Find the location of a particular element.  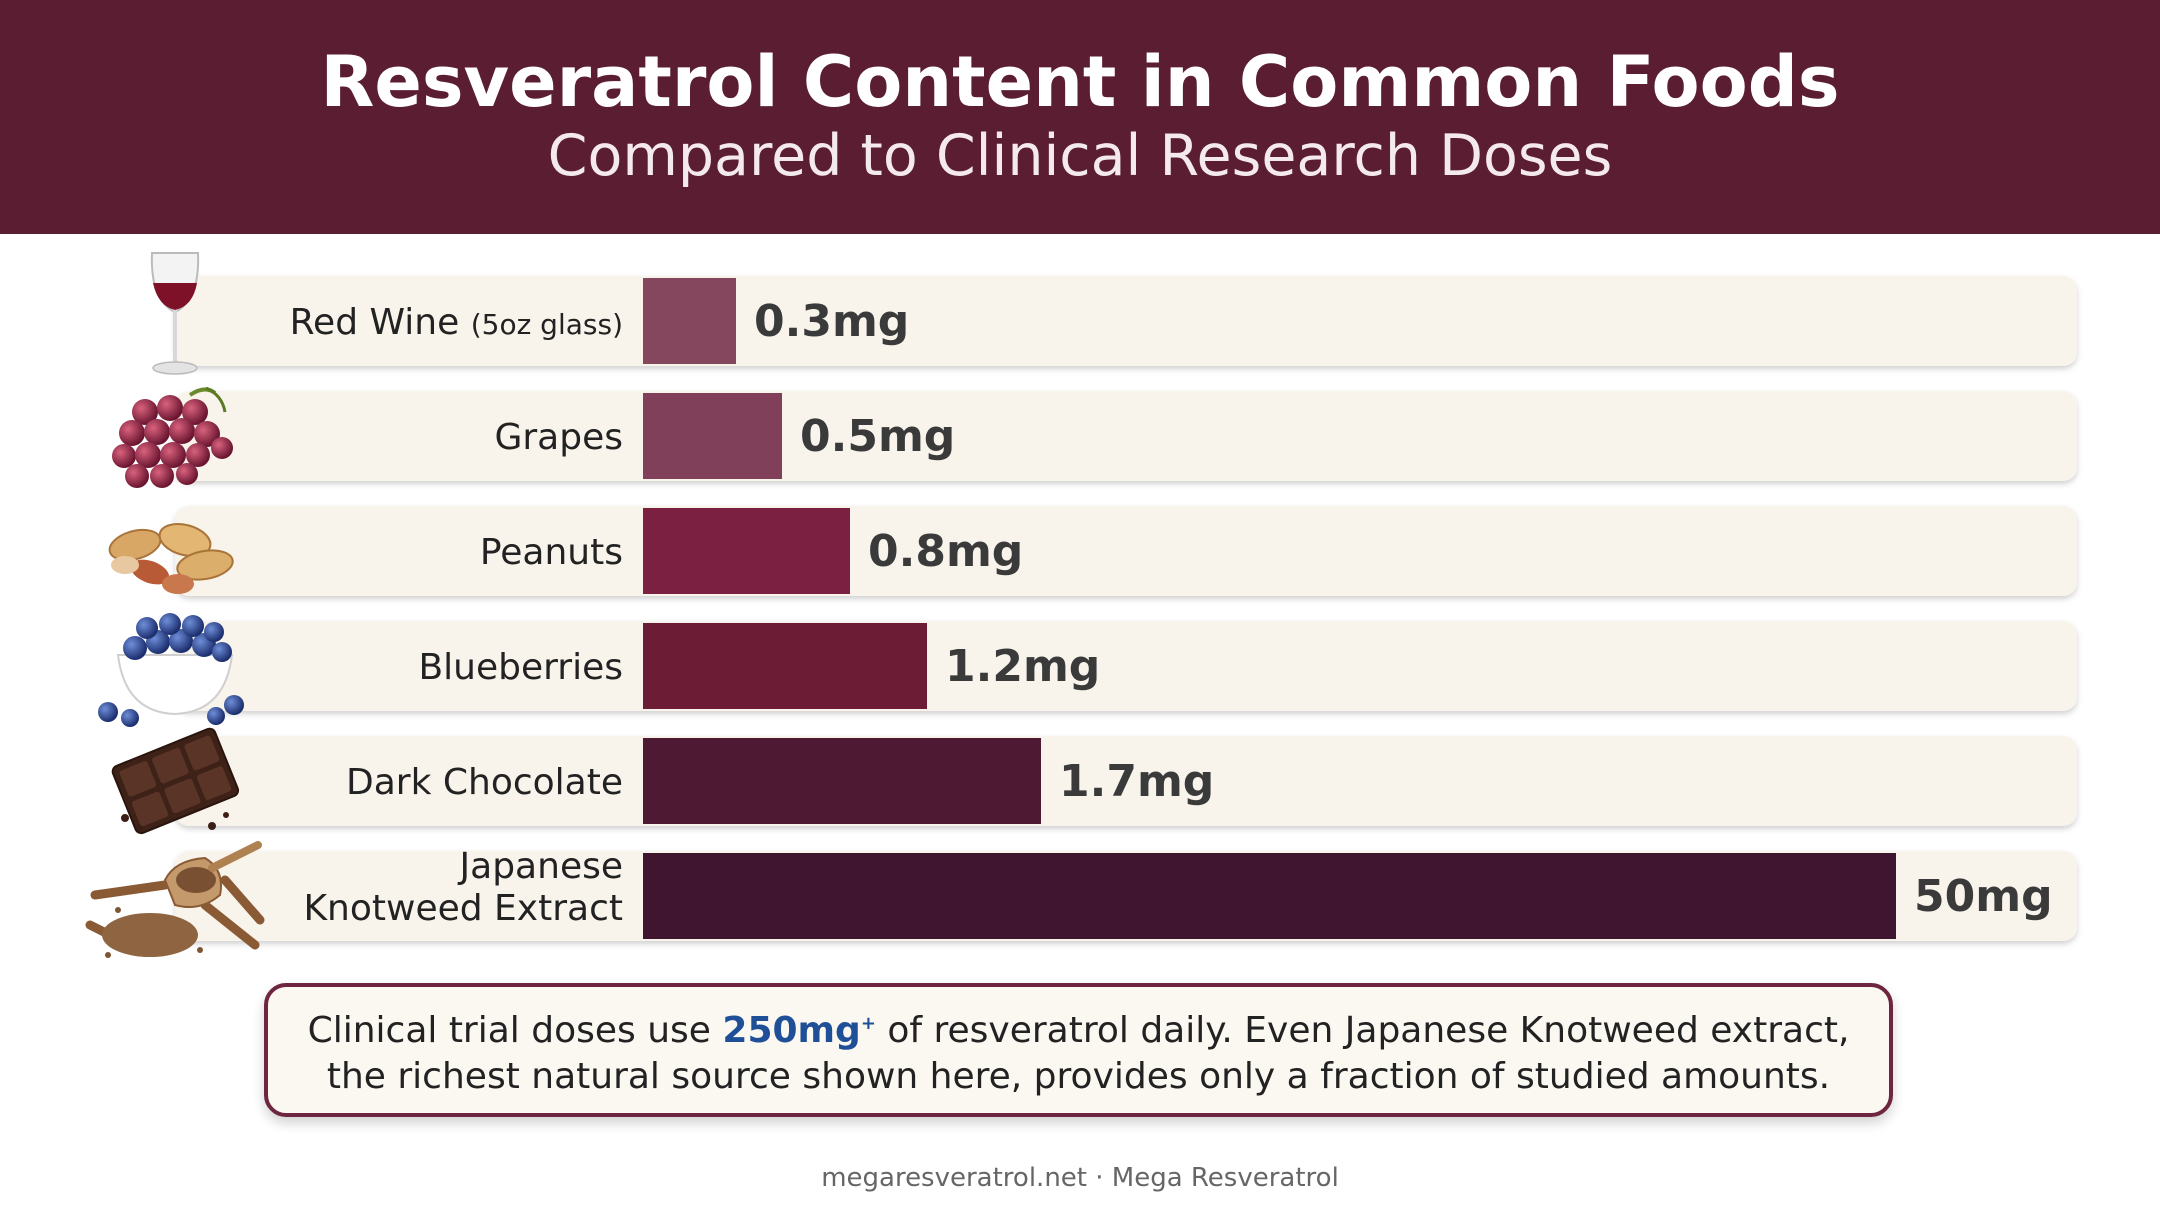

category-label: Red Wine (5oz glass) is located at coordinates (456, 322).